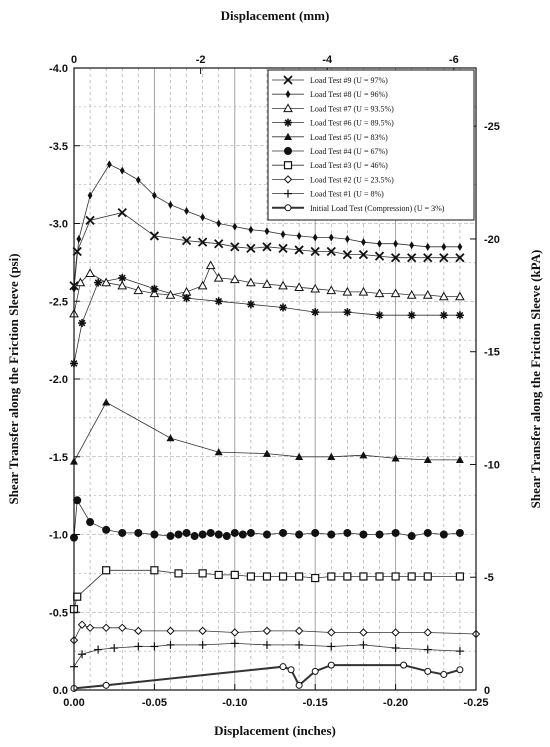 The width and height of the screenshot is (550, 747). Describe the element at coordinates (275, 730) in the screenshot. I see `x-axis-title: Displacement (inches)` at that location.